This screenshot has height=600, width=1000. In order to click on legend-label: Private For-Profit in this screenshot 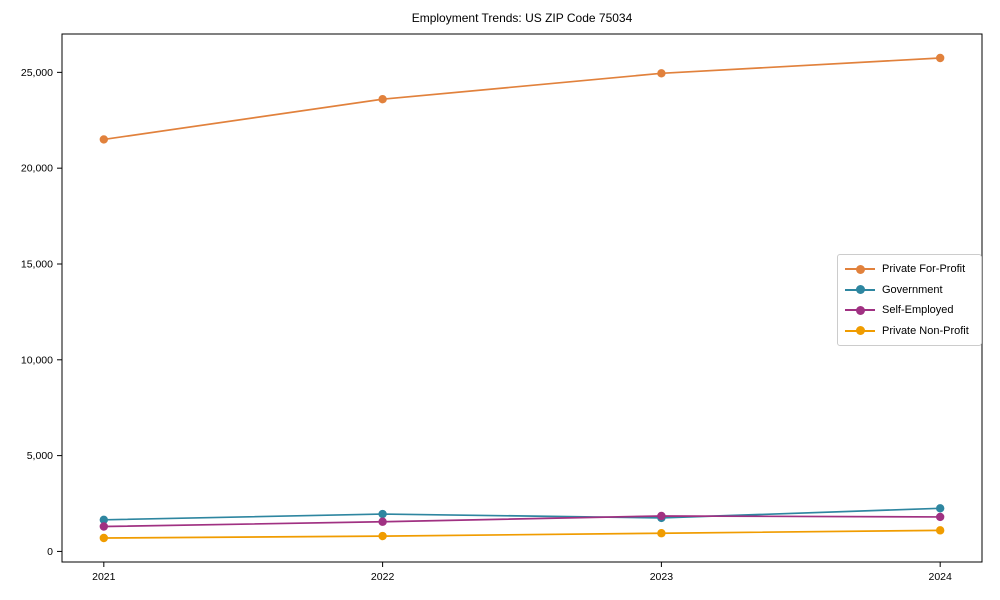, I will do `click(924, 269)`.